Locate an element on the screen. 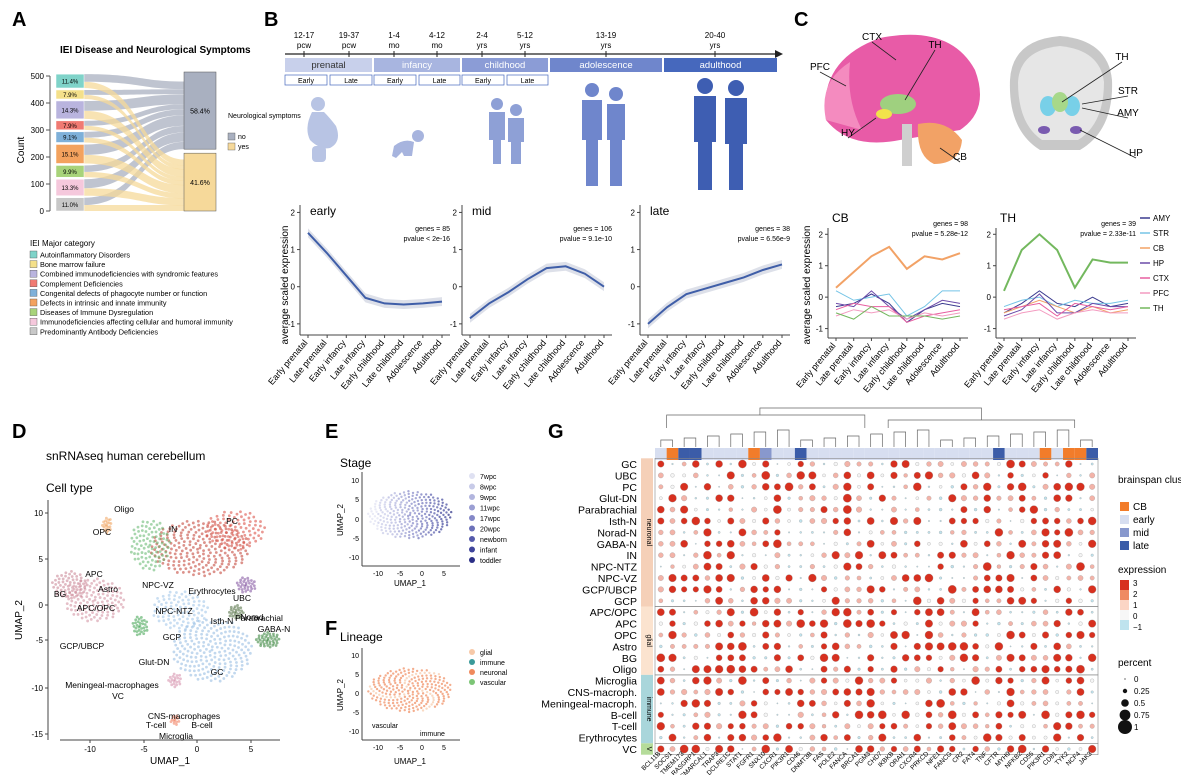  panel-d-title: snRNAseq human cerebellum is located at coordinates (125, 456).